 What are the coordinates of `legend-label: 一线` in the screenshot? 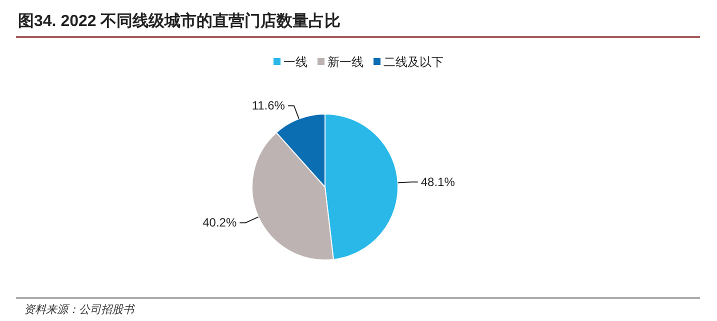 It's located at (296, 62).